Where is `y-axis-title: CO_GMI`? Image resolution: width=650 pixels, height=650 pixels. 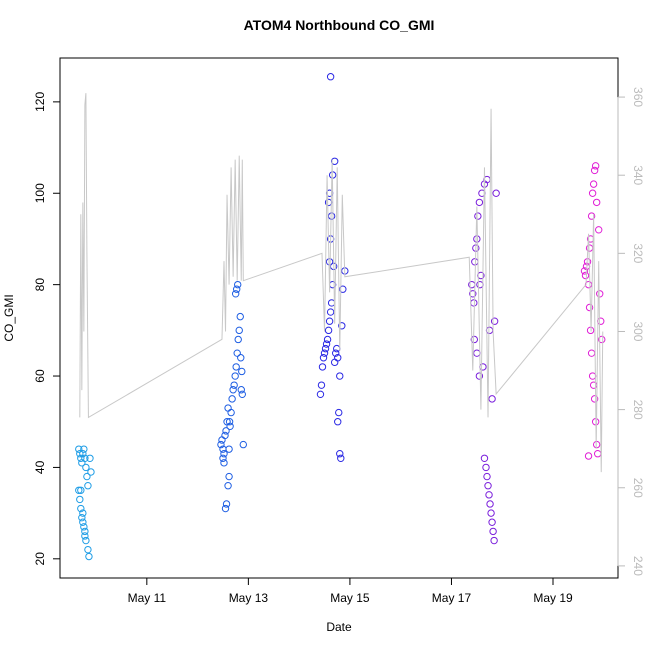
y-axis-title: CO_GMI is located at coordinates (9, 317).